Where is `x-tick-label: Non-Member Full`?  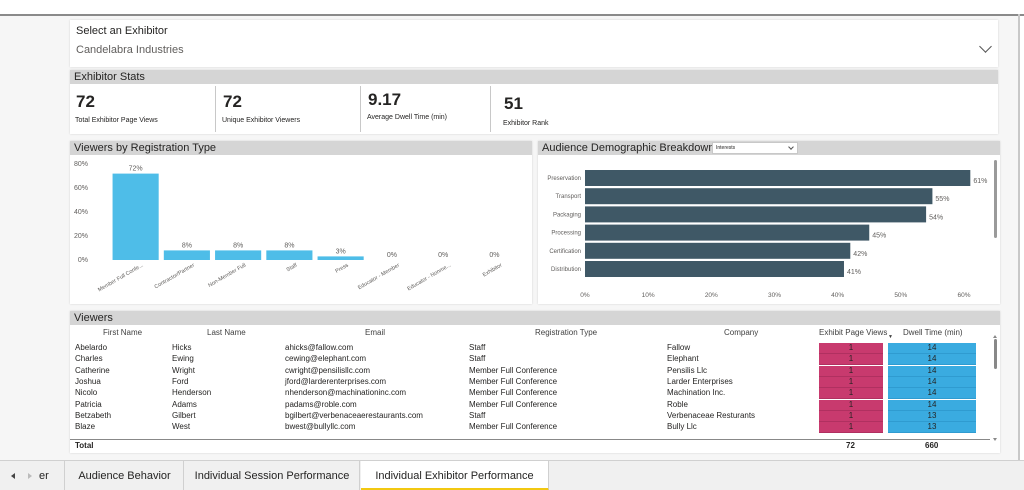
x-tick-label: Non-Member Full is located at coordinates (227, 276).